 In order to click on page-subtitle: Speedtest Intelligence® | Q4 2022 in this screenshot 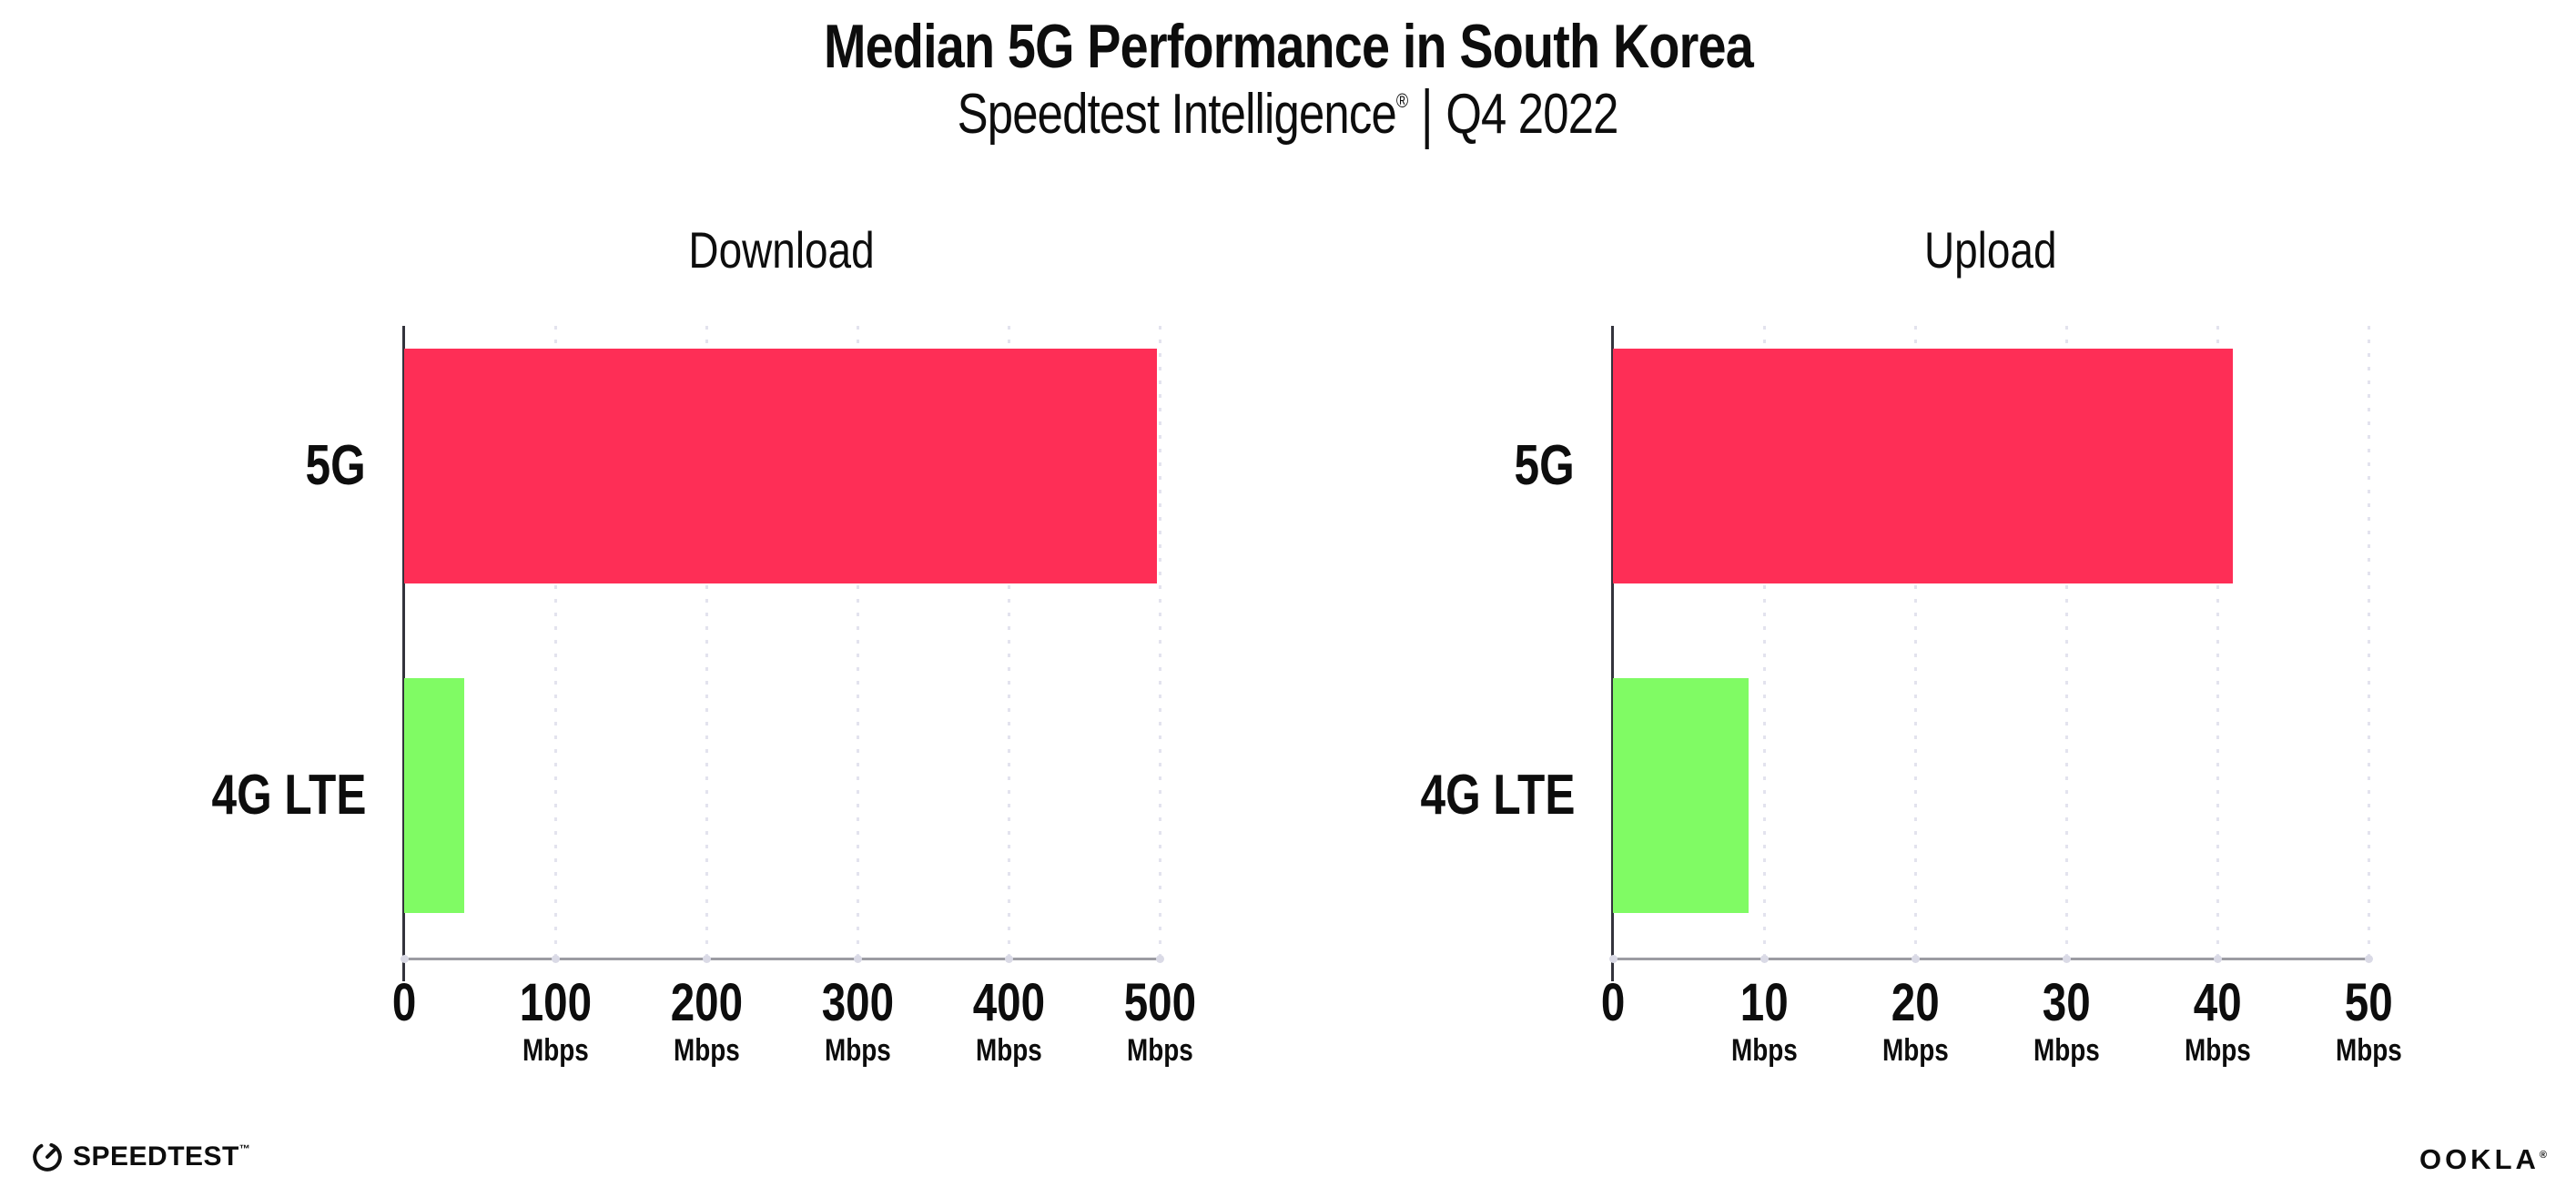, I will do `click(1288, 114)`.